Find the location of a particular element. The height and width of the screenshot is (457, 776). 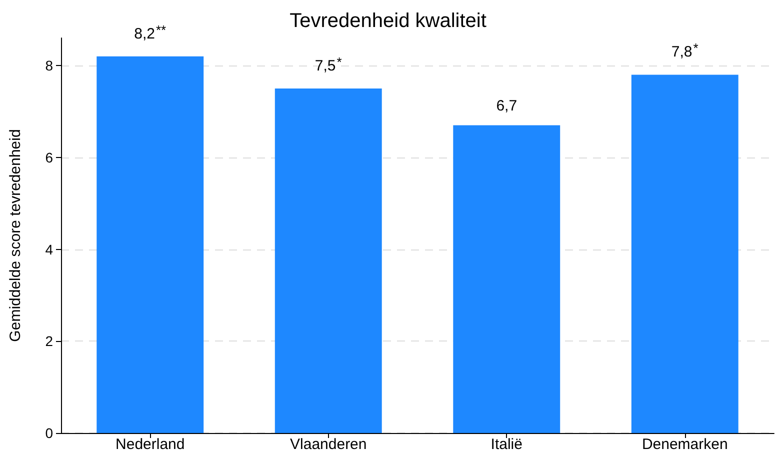

y-tick-label: 0 is located at coordinates (49, 433).